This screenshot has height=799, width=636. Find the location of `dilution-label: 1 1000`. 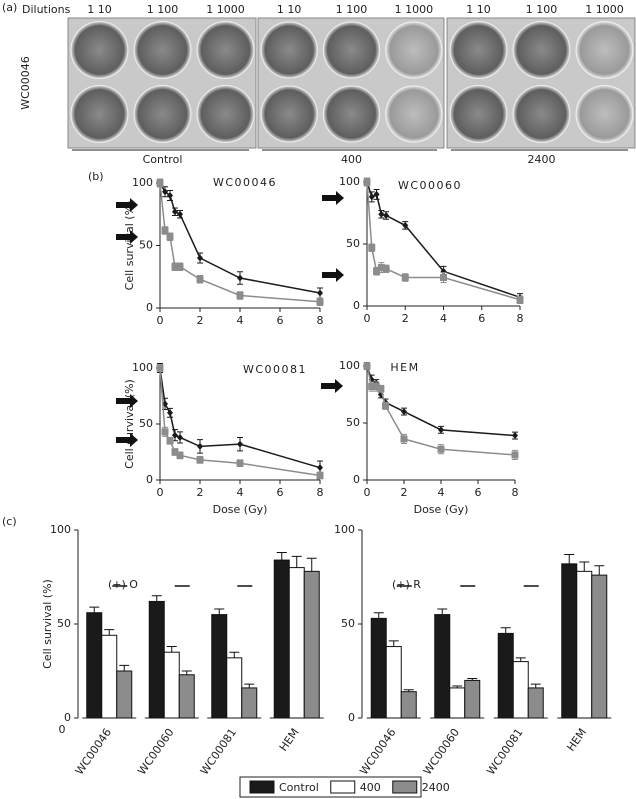

dilution-label: 1 1000 is located at coordinates (225, 9).